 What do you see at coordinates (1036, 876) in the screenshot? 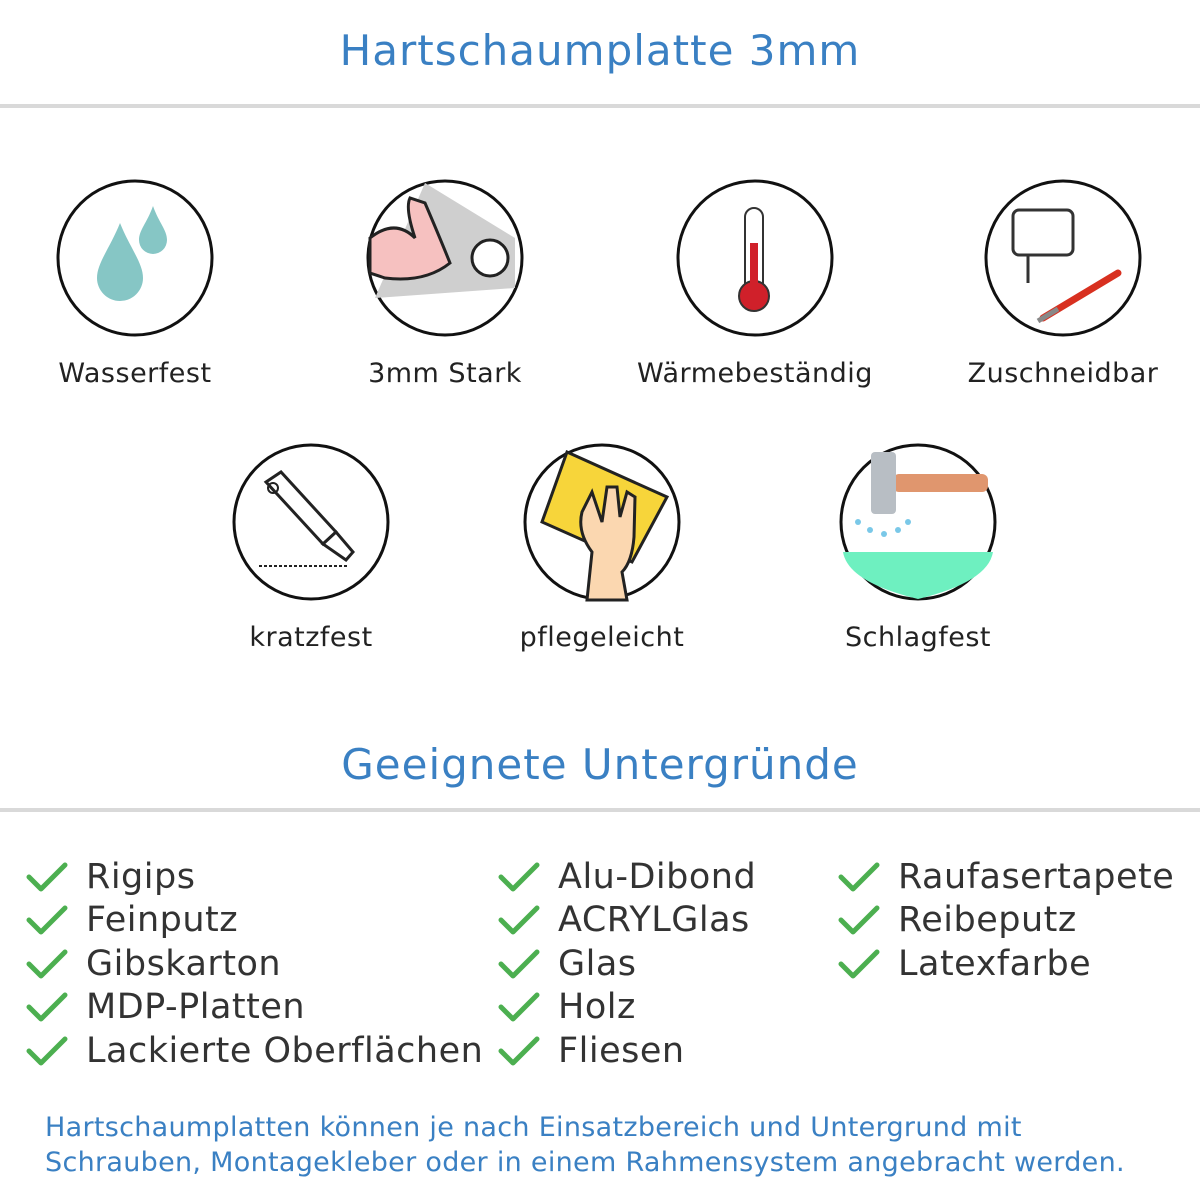
I see `substrate-label: Raufasertapete` at bounding box center [1036, 876].